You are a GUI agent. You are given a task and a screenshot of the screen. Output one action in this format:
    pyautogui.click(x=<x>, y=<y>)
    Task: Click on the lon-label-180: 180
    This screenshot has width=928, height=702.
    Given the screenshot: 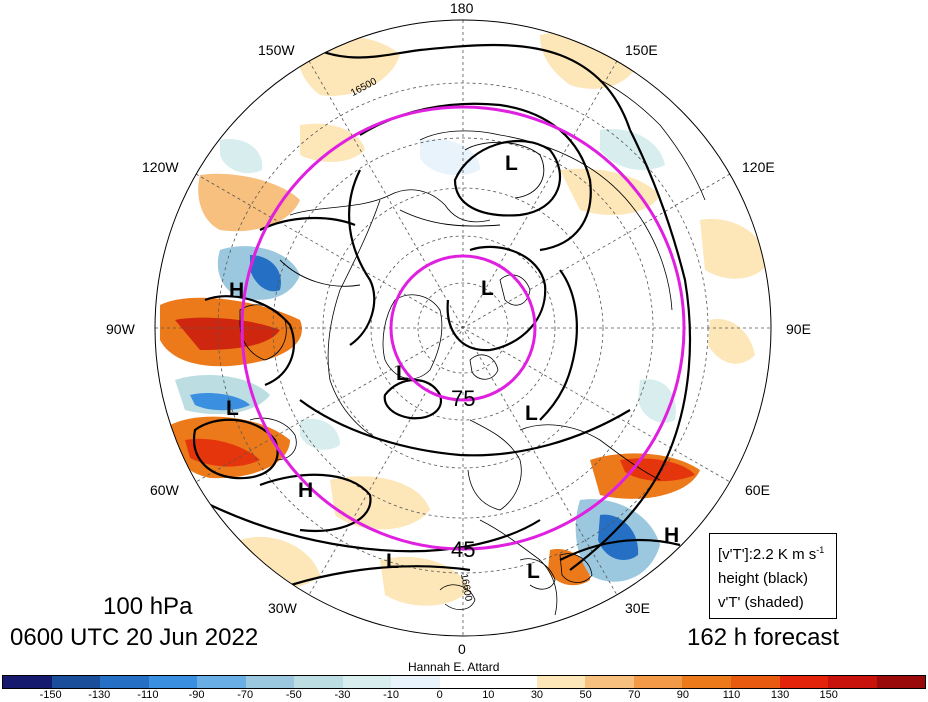 What is the action you would take?
    pyautogui.click(x=462, y=8)
    